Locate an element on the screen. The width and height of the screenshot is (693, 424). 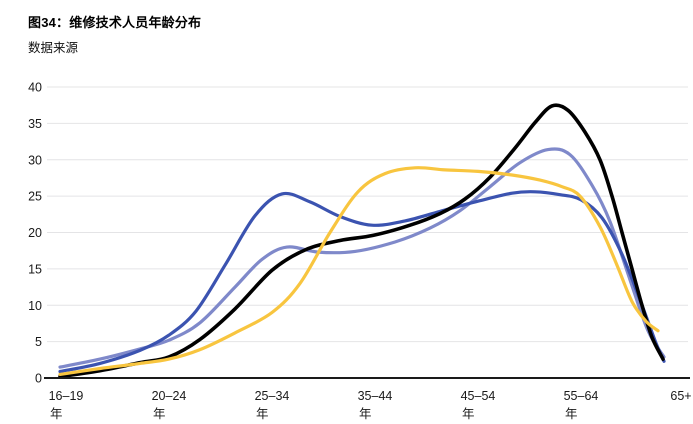
x-tick-label-unit-2: 年 is located at coordinates (159, 414).